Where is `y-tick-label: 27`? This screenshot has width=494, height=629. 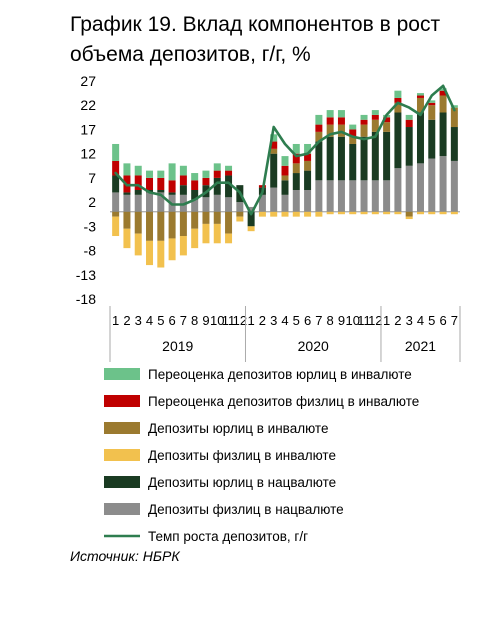 y-tick-label: 27 is located at coordinates (88, 81).